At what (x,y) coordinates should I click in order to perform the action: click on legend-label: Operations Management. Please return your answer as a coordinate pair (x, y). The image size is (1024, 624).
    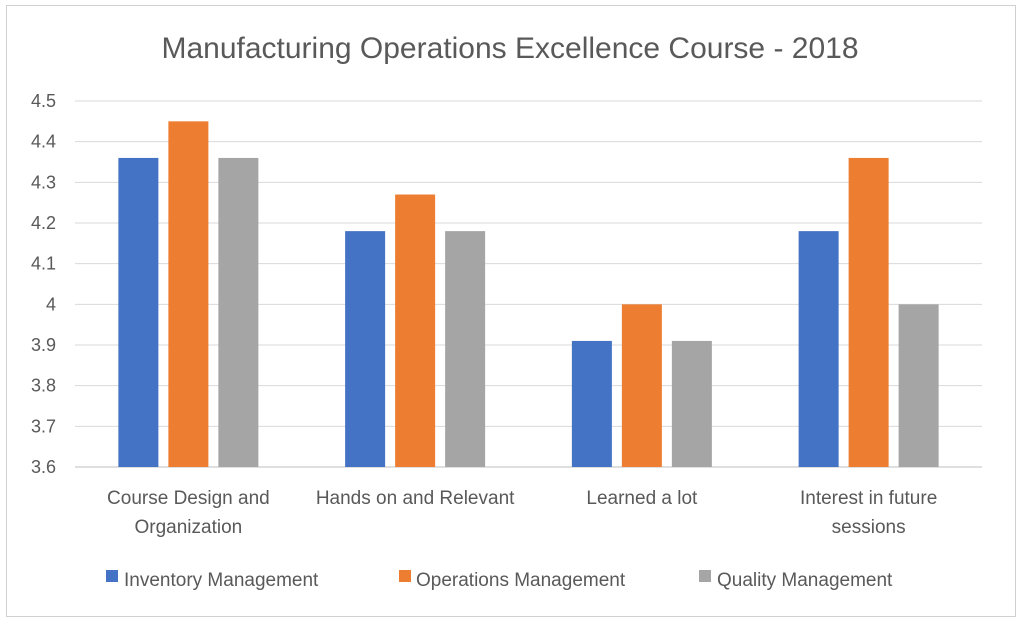
    Looking at the image, I should click on (521, 580).